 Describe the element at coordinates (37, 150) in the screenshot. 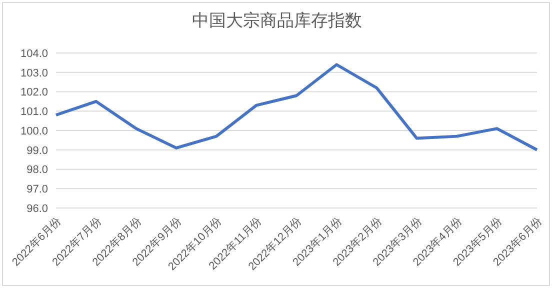

I see `y-tick-label: 99.0` at that location.